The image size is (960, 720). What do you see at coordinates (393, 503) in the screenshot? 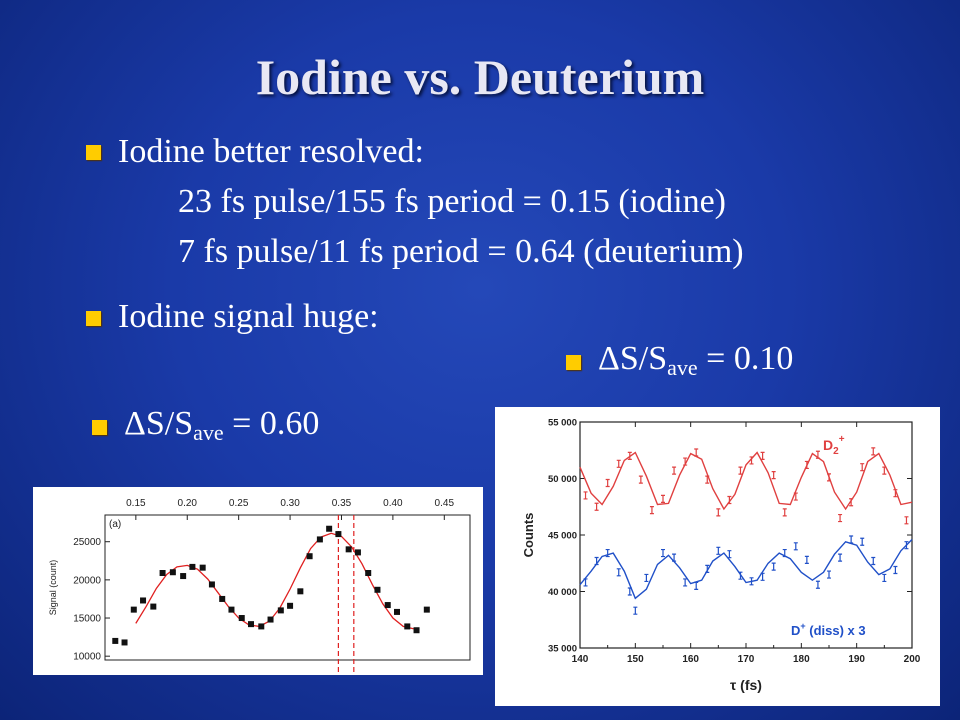
I see `top-tick-label: 0.40` at bounding box center [393, 503].